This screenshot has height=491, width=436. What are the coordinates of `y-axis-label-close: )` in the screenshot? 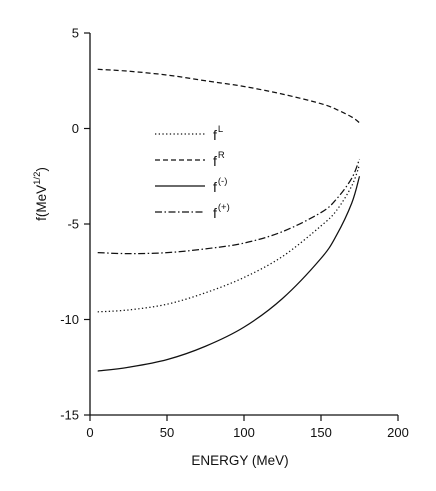 It's located at (41, 169).